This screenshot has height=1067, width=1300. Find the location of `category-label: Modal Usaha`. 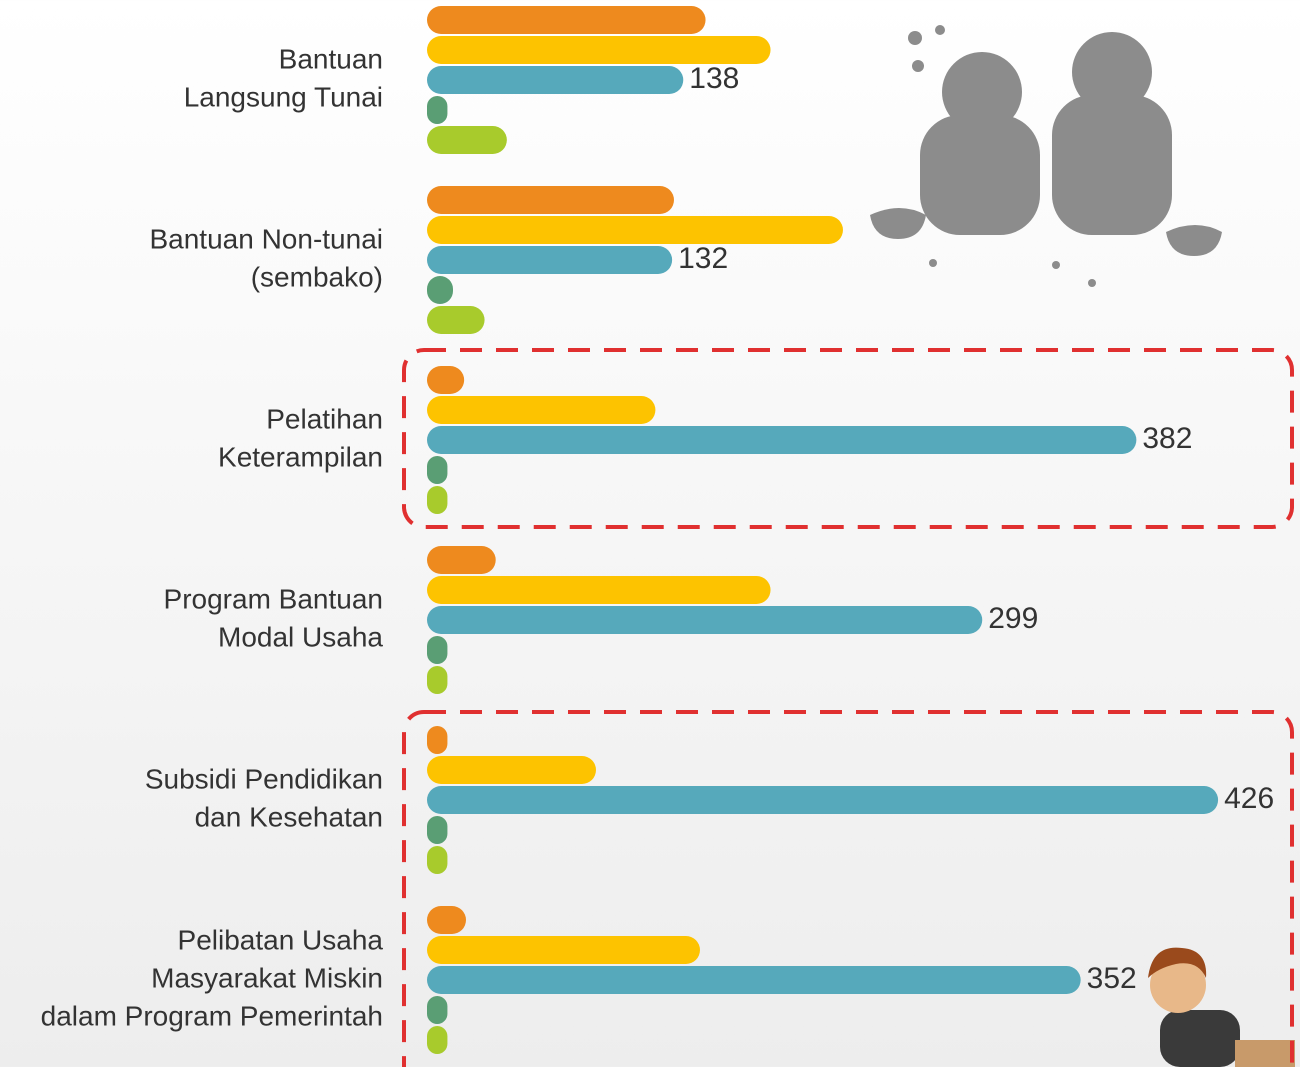

category-label: Modal Usaha is located at coordinates (300, 636).